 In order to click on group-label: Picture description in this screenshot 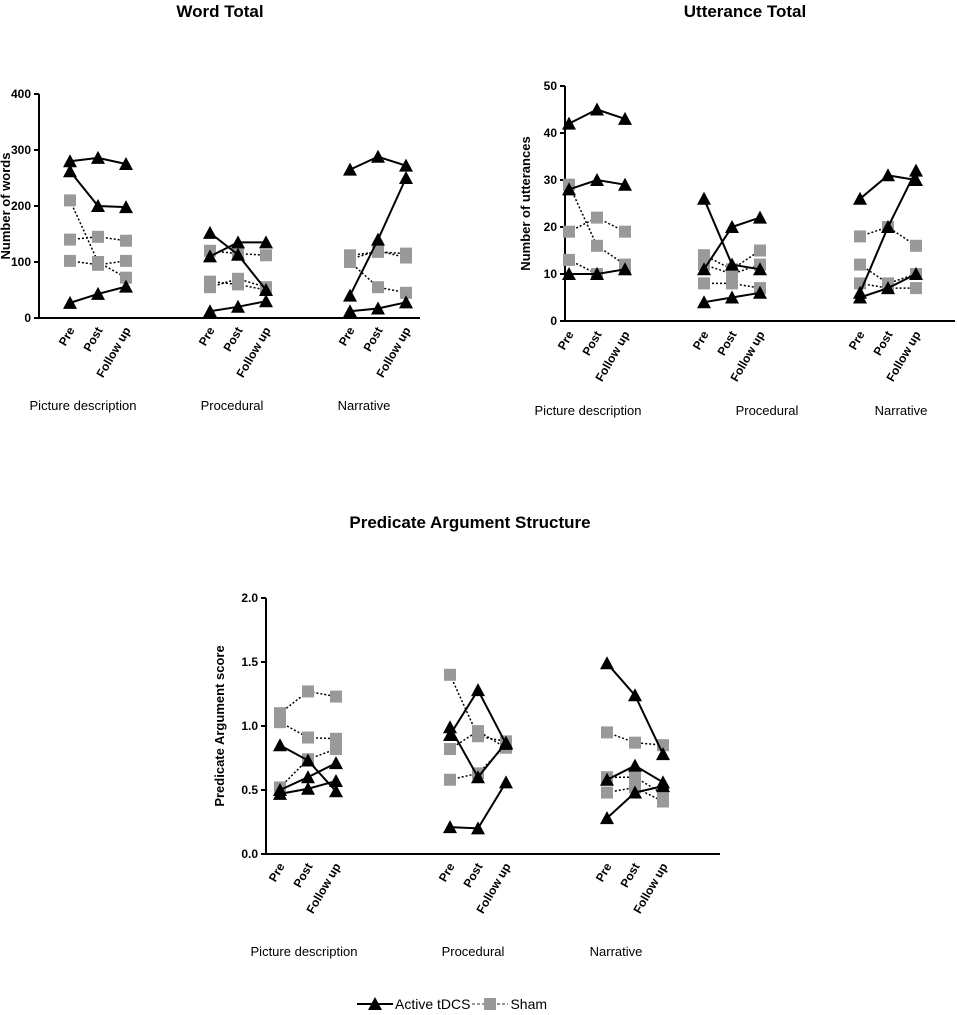, I will do `click(588, 410)`.